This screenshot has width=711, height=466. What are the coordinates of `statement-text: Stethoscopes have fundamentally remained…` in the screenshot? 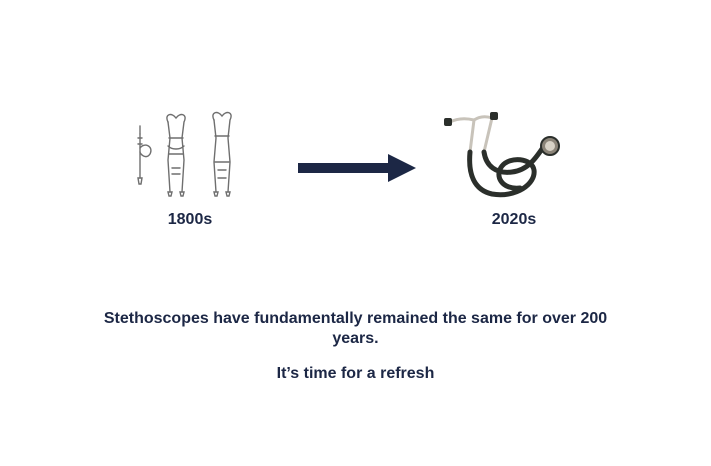 It's located at (355, 328).